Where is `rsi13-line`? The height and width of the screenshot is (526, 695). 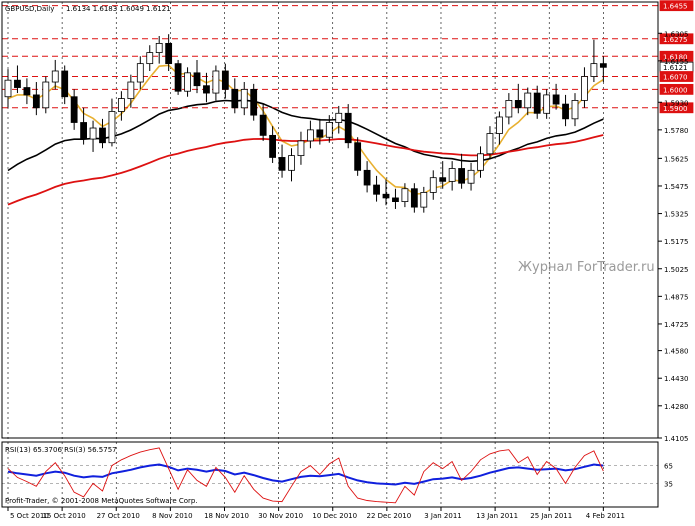
rsi13-line is located at coordinates (305, 474).